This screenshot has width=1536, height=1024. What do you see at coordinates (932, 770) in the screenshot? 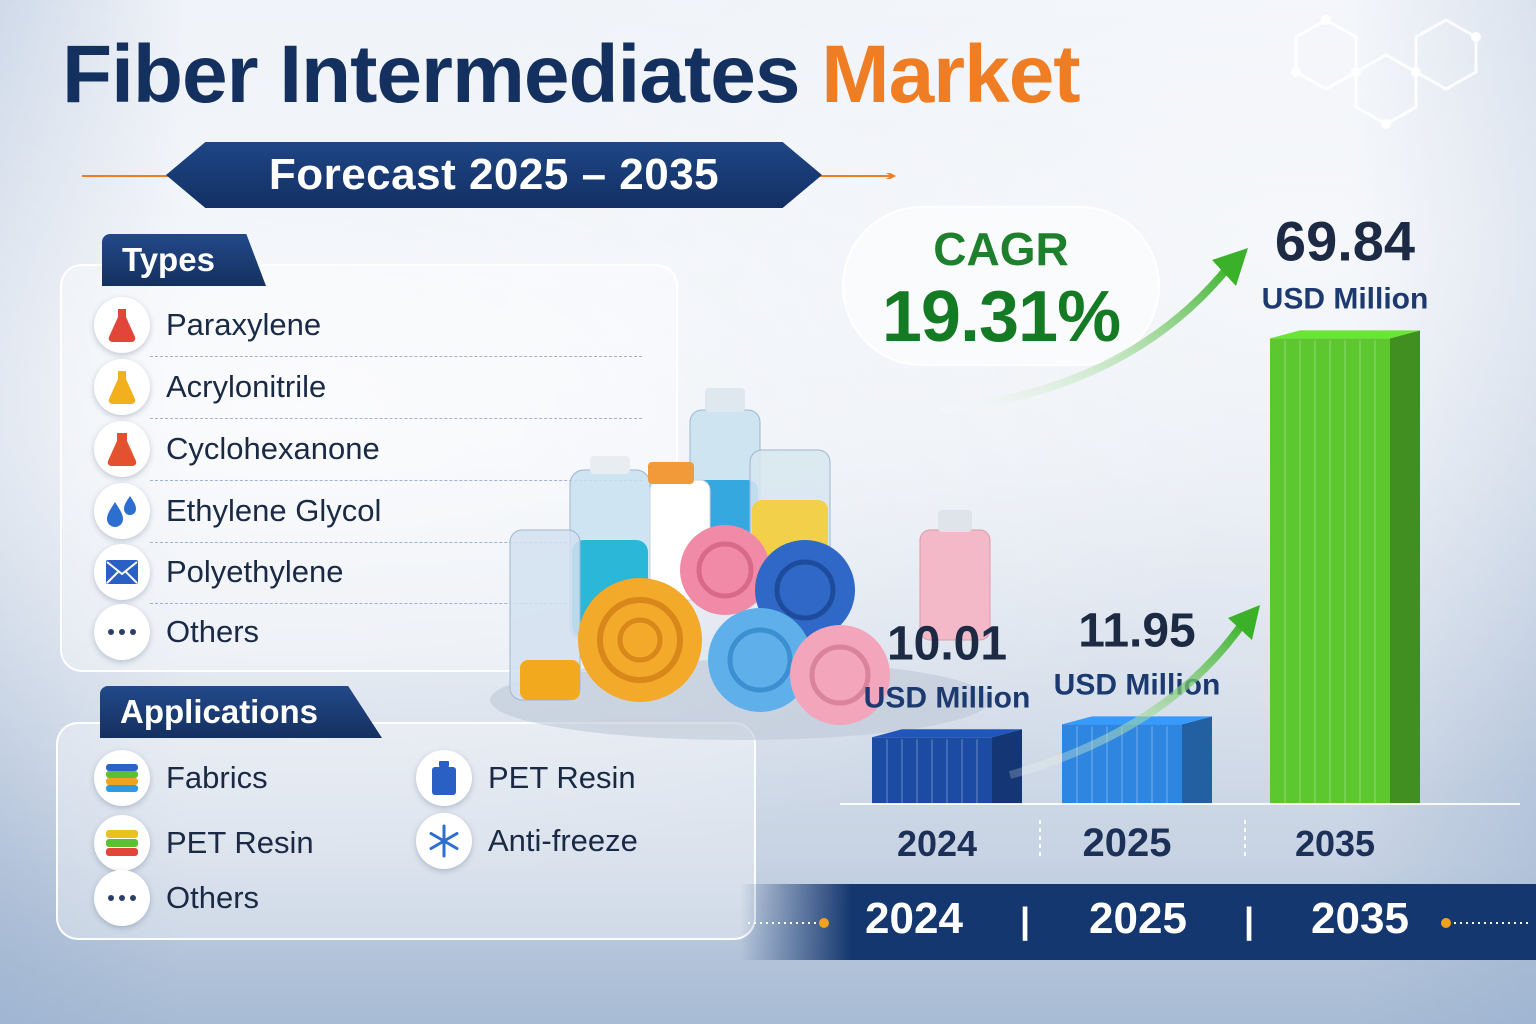
I see `bar-2024` at bounding box center [932, 770].